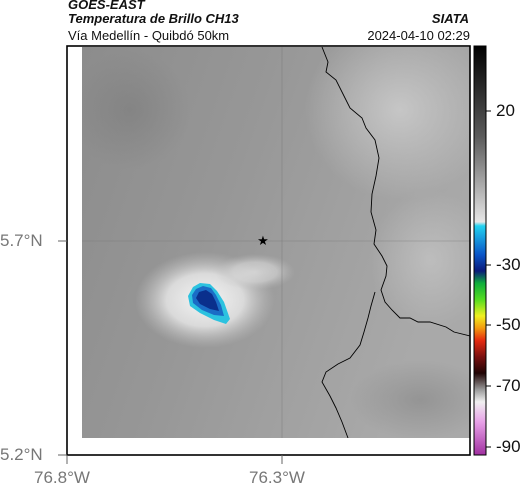 The width and height of the screenshot is (526, 491). What do you see at coordinates (277, 477) in the screenshot?
I see `lon-tick-label: 76.3°W` at bounding box center [277, 477].